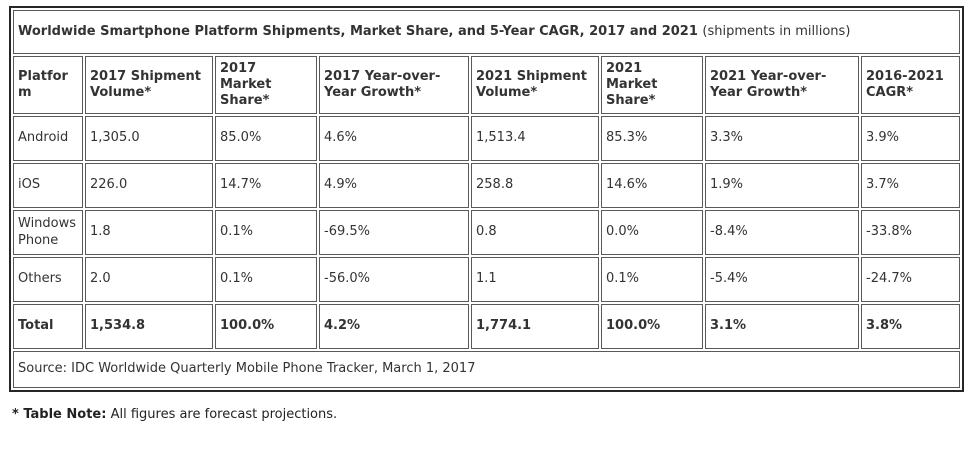 Image resolution: width=974 pixels, height=468 pixels. I want to click on column-header: 2017 Market Share*, so click(266, 85).